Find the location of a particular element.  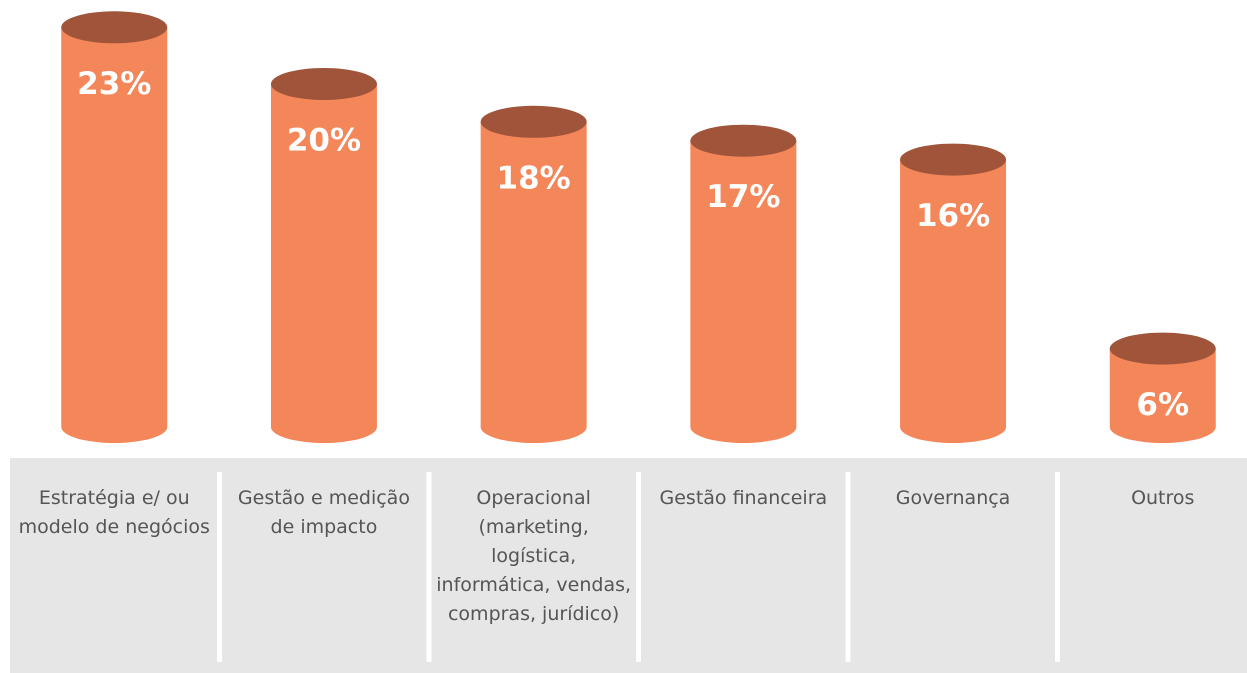

category-label: Estratégia e/ ou modelo de negócios is located at coordinates (114, 512).